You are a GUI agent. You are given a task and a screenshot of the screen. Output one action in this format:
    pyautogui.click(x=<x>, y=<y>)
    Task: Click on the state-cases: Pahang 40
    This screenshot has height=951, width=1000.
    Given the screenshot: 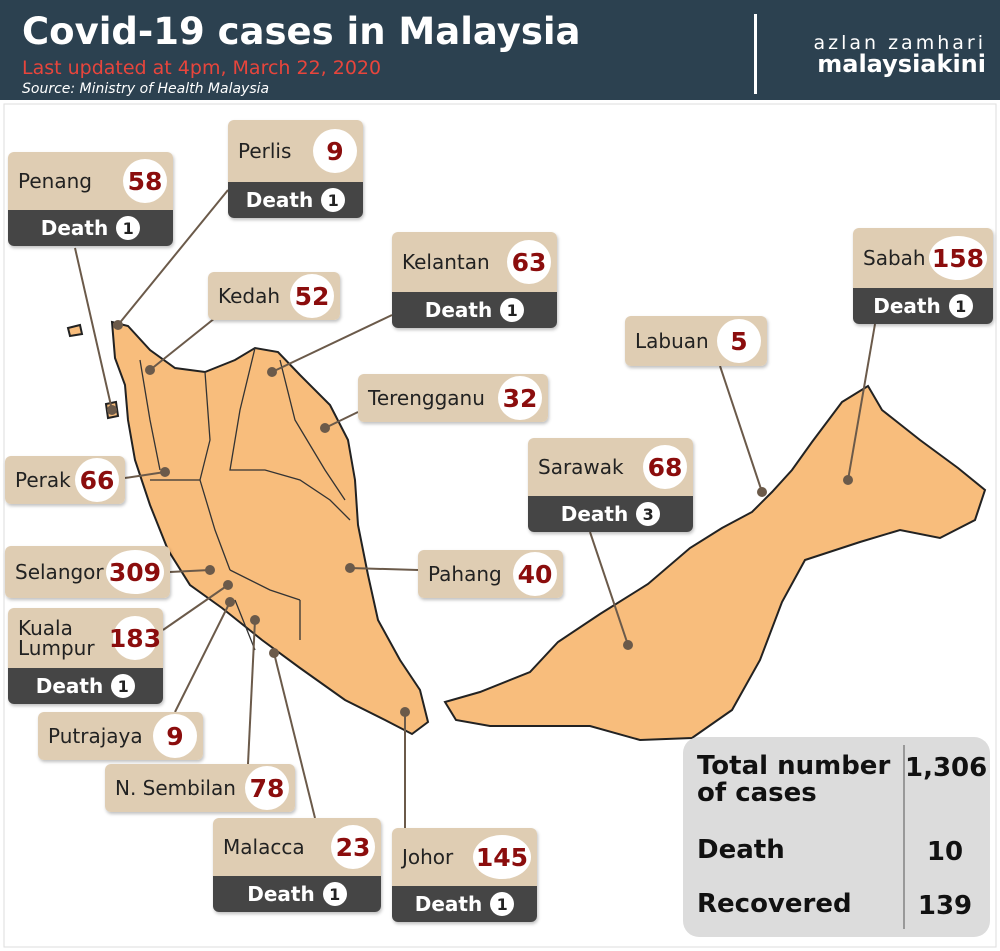 What is the action you would take?
    pyautogui.click(x=490, y=574)
    